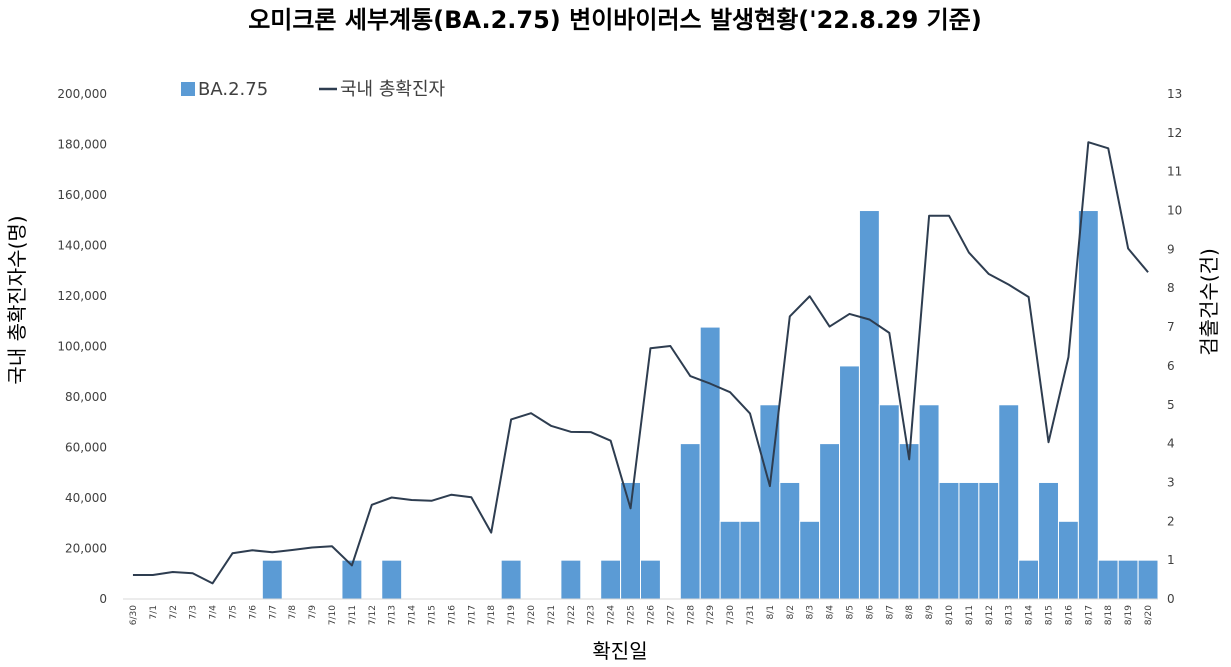 The width and height of the screenshot is (1231, 667). I want to click on x-tick-label: 7/11, so click(353, 615).